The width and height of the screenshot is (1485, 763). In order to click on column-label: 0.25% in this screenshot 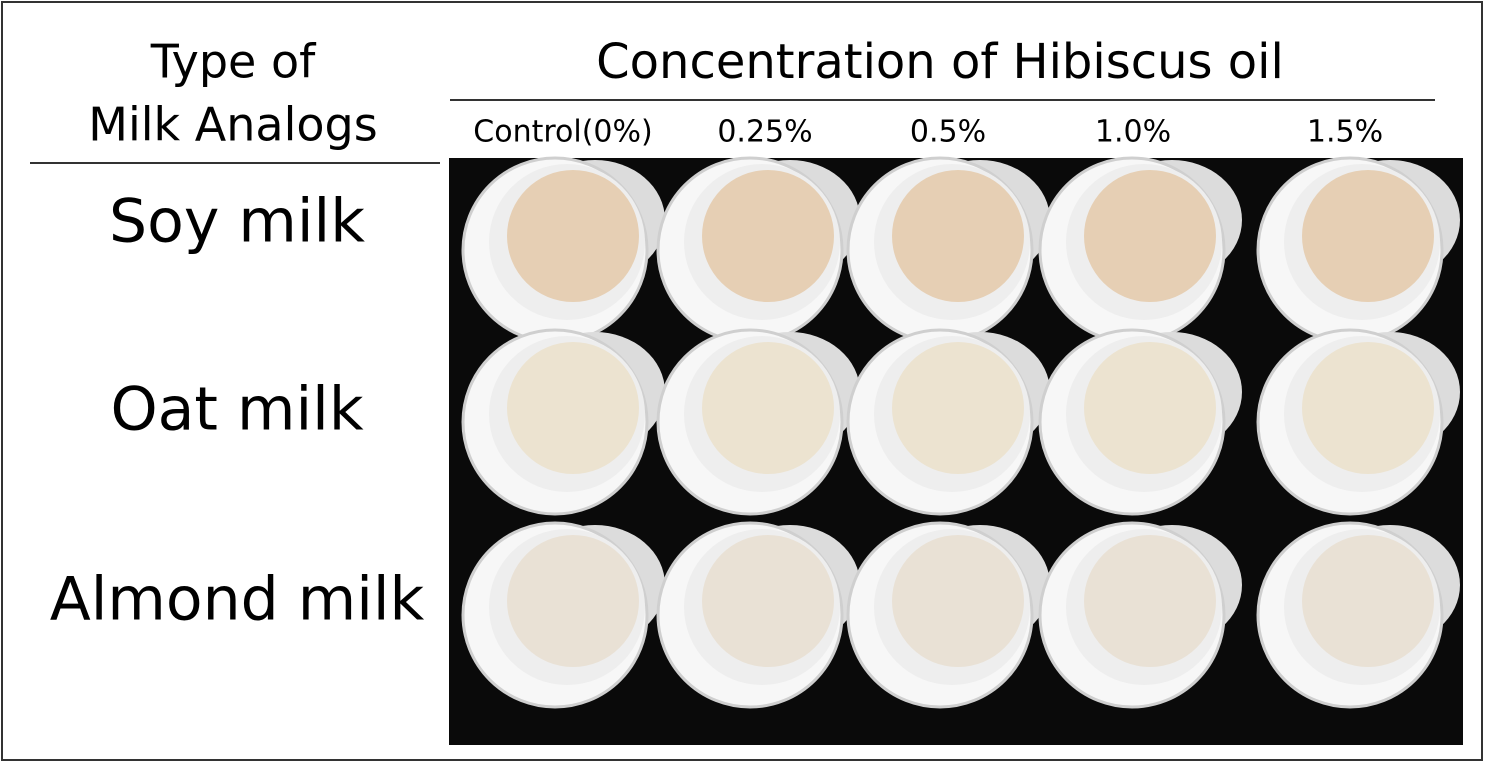, I will do `click(764, 132)`.